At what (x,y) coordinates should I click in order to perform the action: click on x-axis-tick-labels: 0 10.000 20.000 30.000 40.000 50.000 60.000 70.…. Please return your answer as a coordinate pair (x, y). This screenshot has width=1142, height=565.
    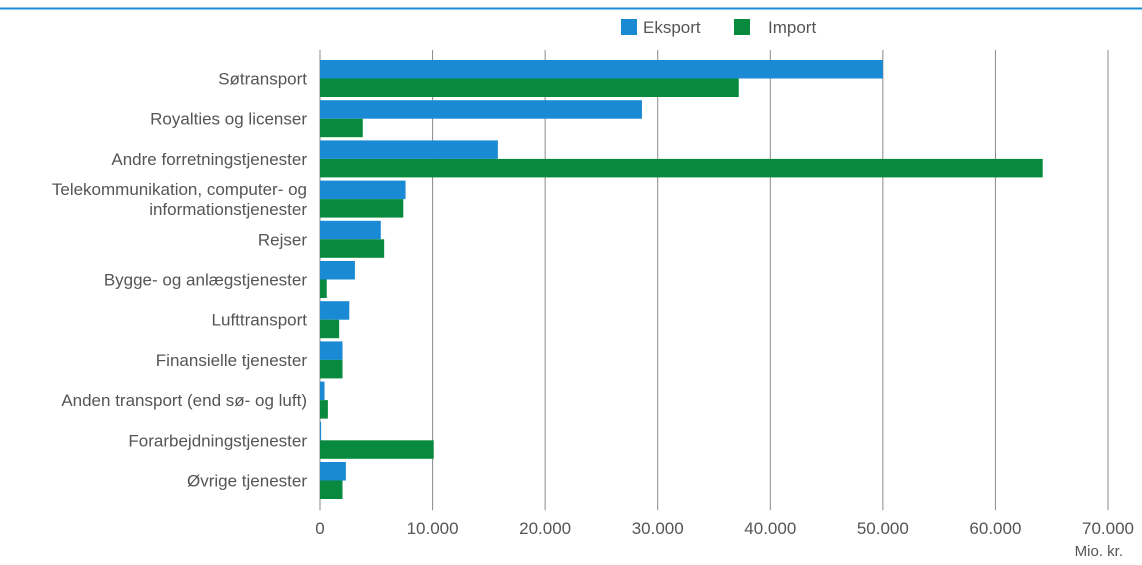
    Looking at the image, I should click on (724, 528).